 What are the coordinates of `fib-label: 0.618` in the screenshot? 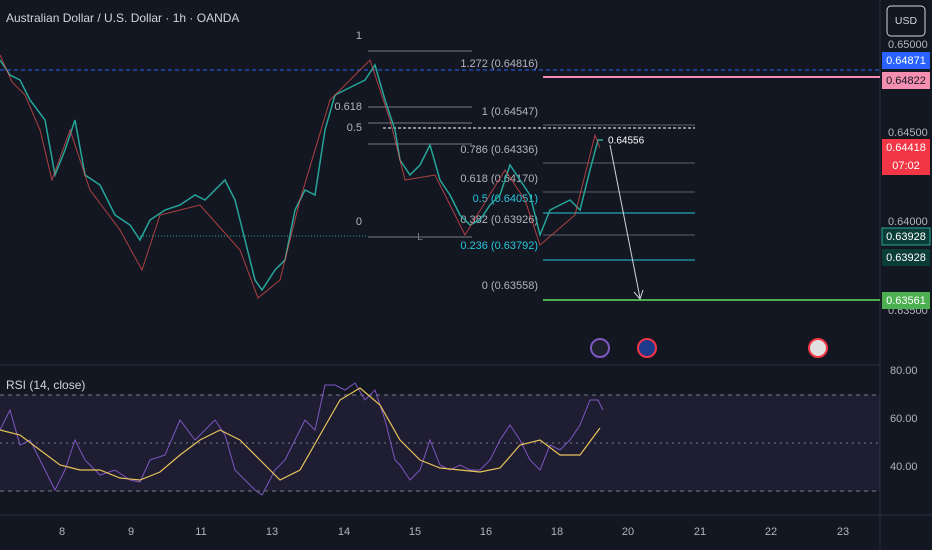 It's located at (348, 107).